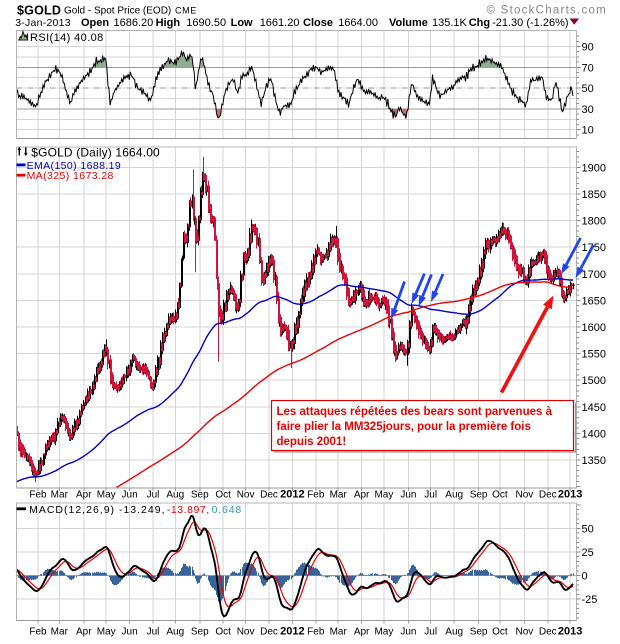 The width and height of the screenshot is (620, 644). Describe the element at coordinates (318, 23) in the screenshot. I see `svg-text: Close` at that location.